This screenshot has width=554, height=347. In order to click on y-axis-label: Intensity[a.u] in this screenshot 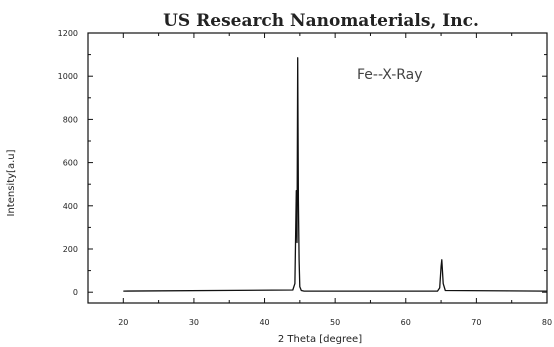, I will do `click(11, 182)`.